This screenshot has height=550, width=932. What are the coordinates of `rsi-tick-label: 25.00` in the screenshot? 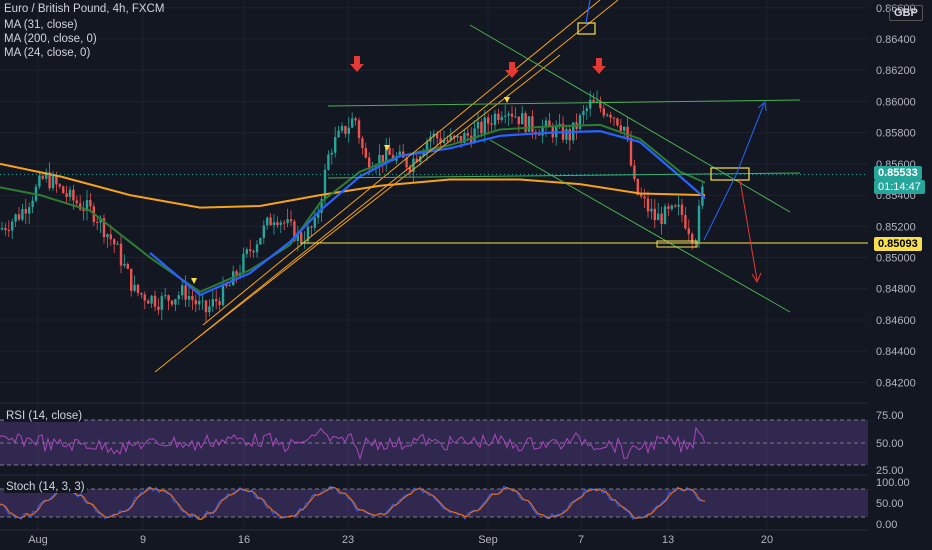 It's located at (890, 471).